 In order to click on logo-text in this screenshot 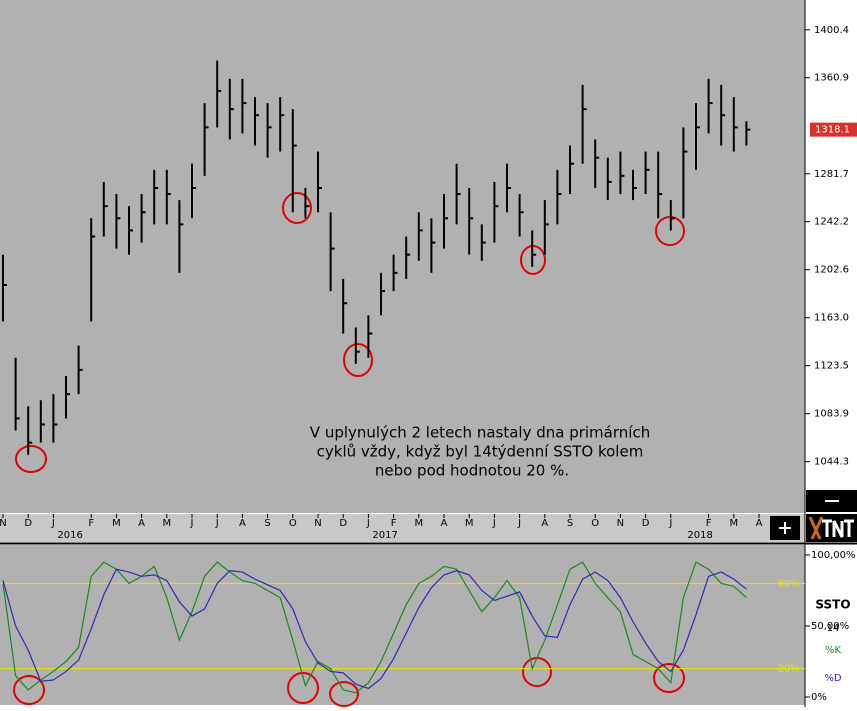, I will do `click(838, 528)`.